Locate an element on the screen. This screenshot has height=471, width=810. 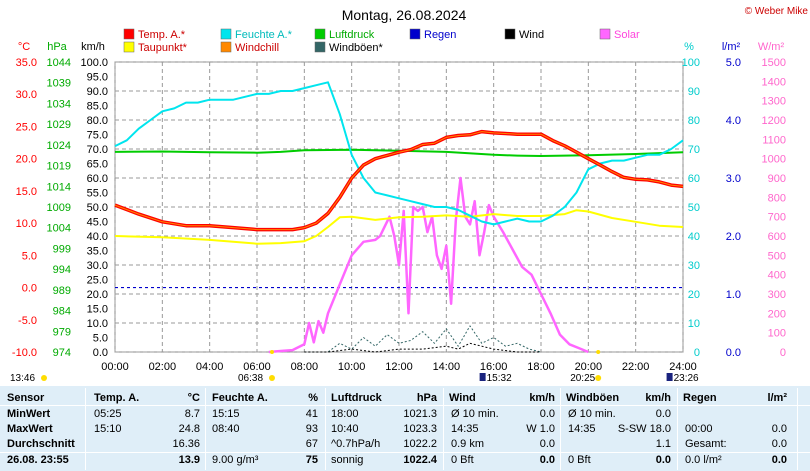
table-header: Windböen is located at coordinates (593, 398).